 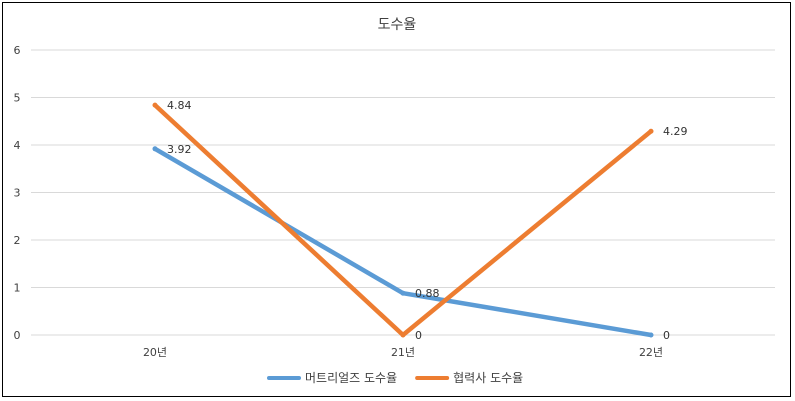 I want to click on y-tick-label: 2, so click(x=17, y=240).